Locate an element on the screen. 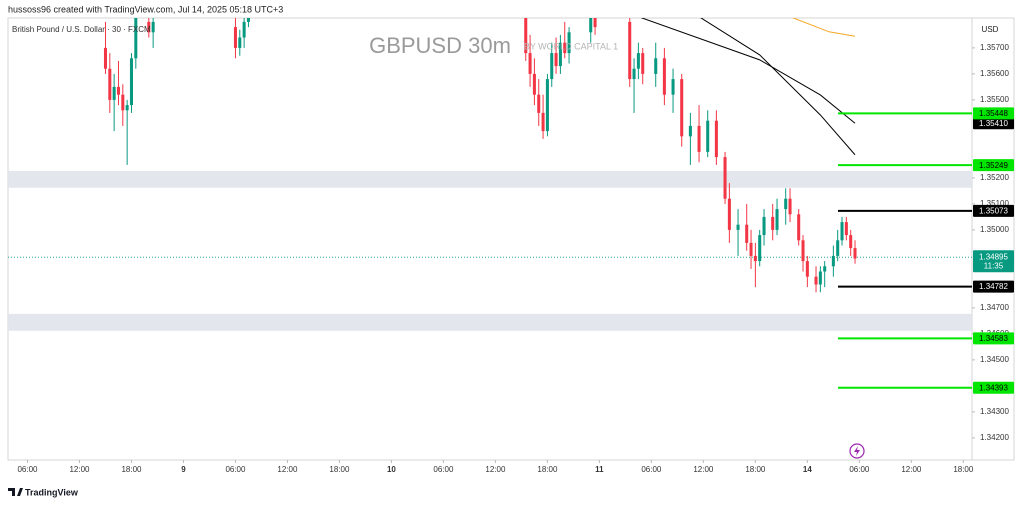 This screenshot has width=1024, height=510. watermark-title: GBPUSD 30m is located at coordinates (440, 45).